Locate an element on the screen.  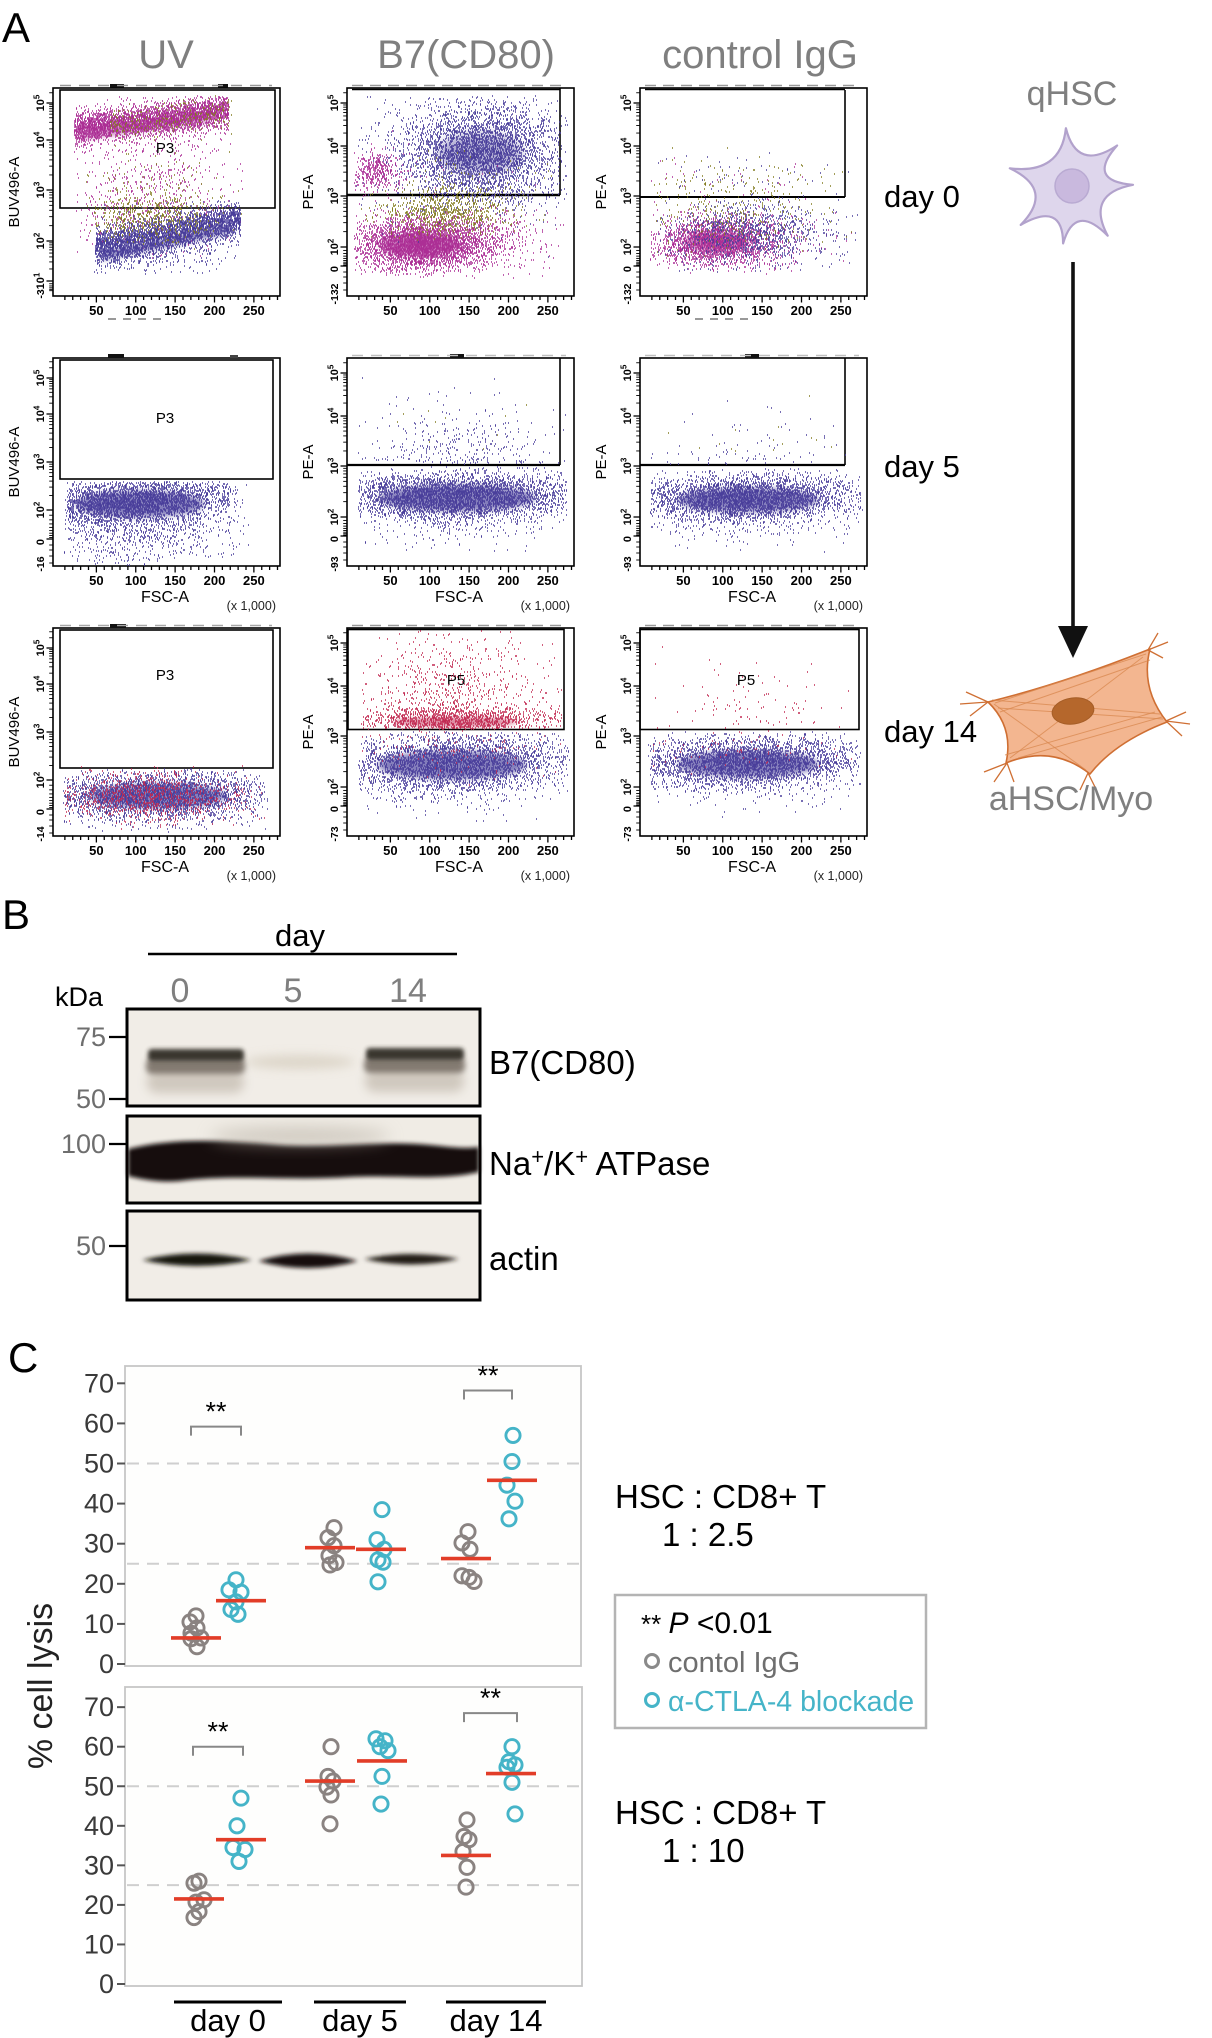
svg-text: B7(CD80) is located at coordinates (466, 55).